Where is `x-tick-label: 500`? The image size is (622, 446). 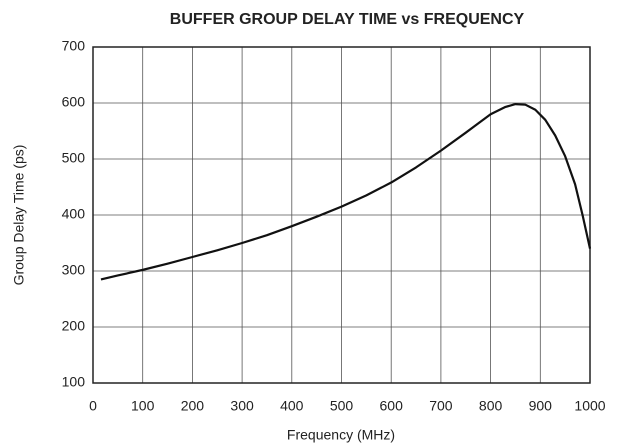
x-tick-label: 500 is located at coordinates (342, 406).